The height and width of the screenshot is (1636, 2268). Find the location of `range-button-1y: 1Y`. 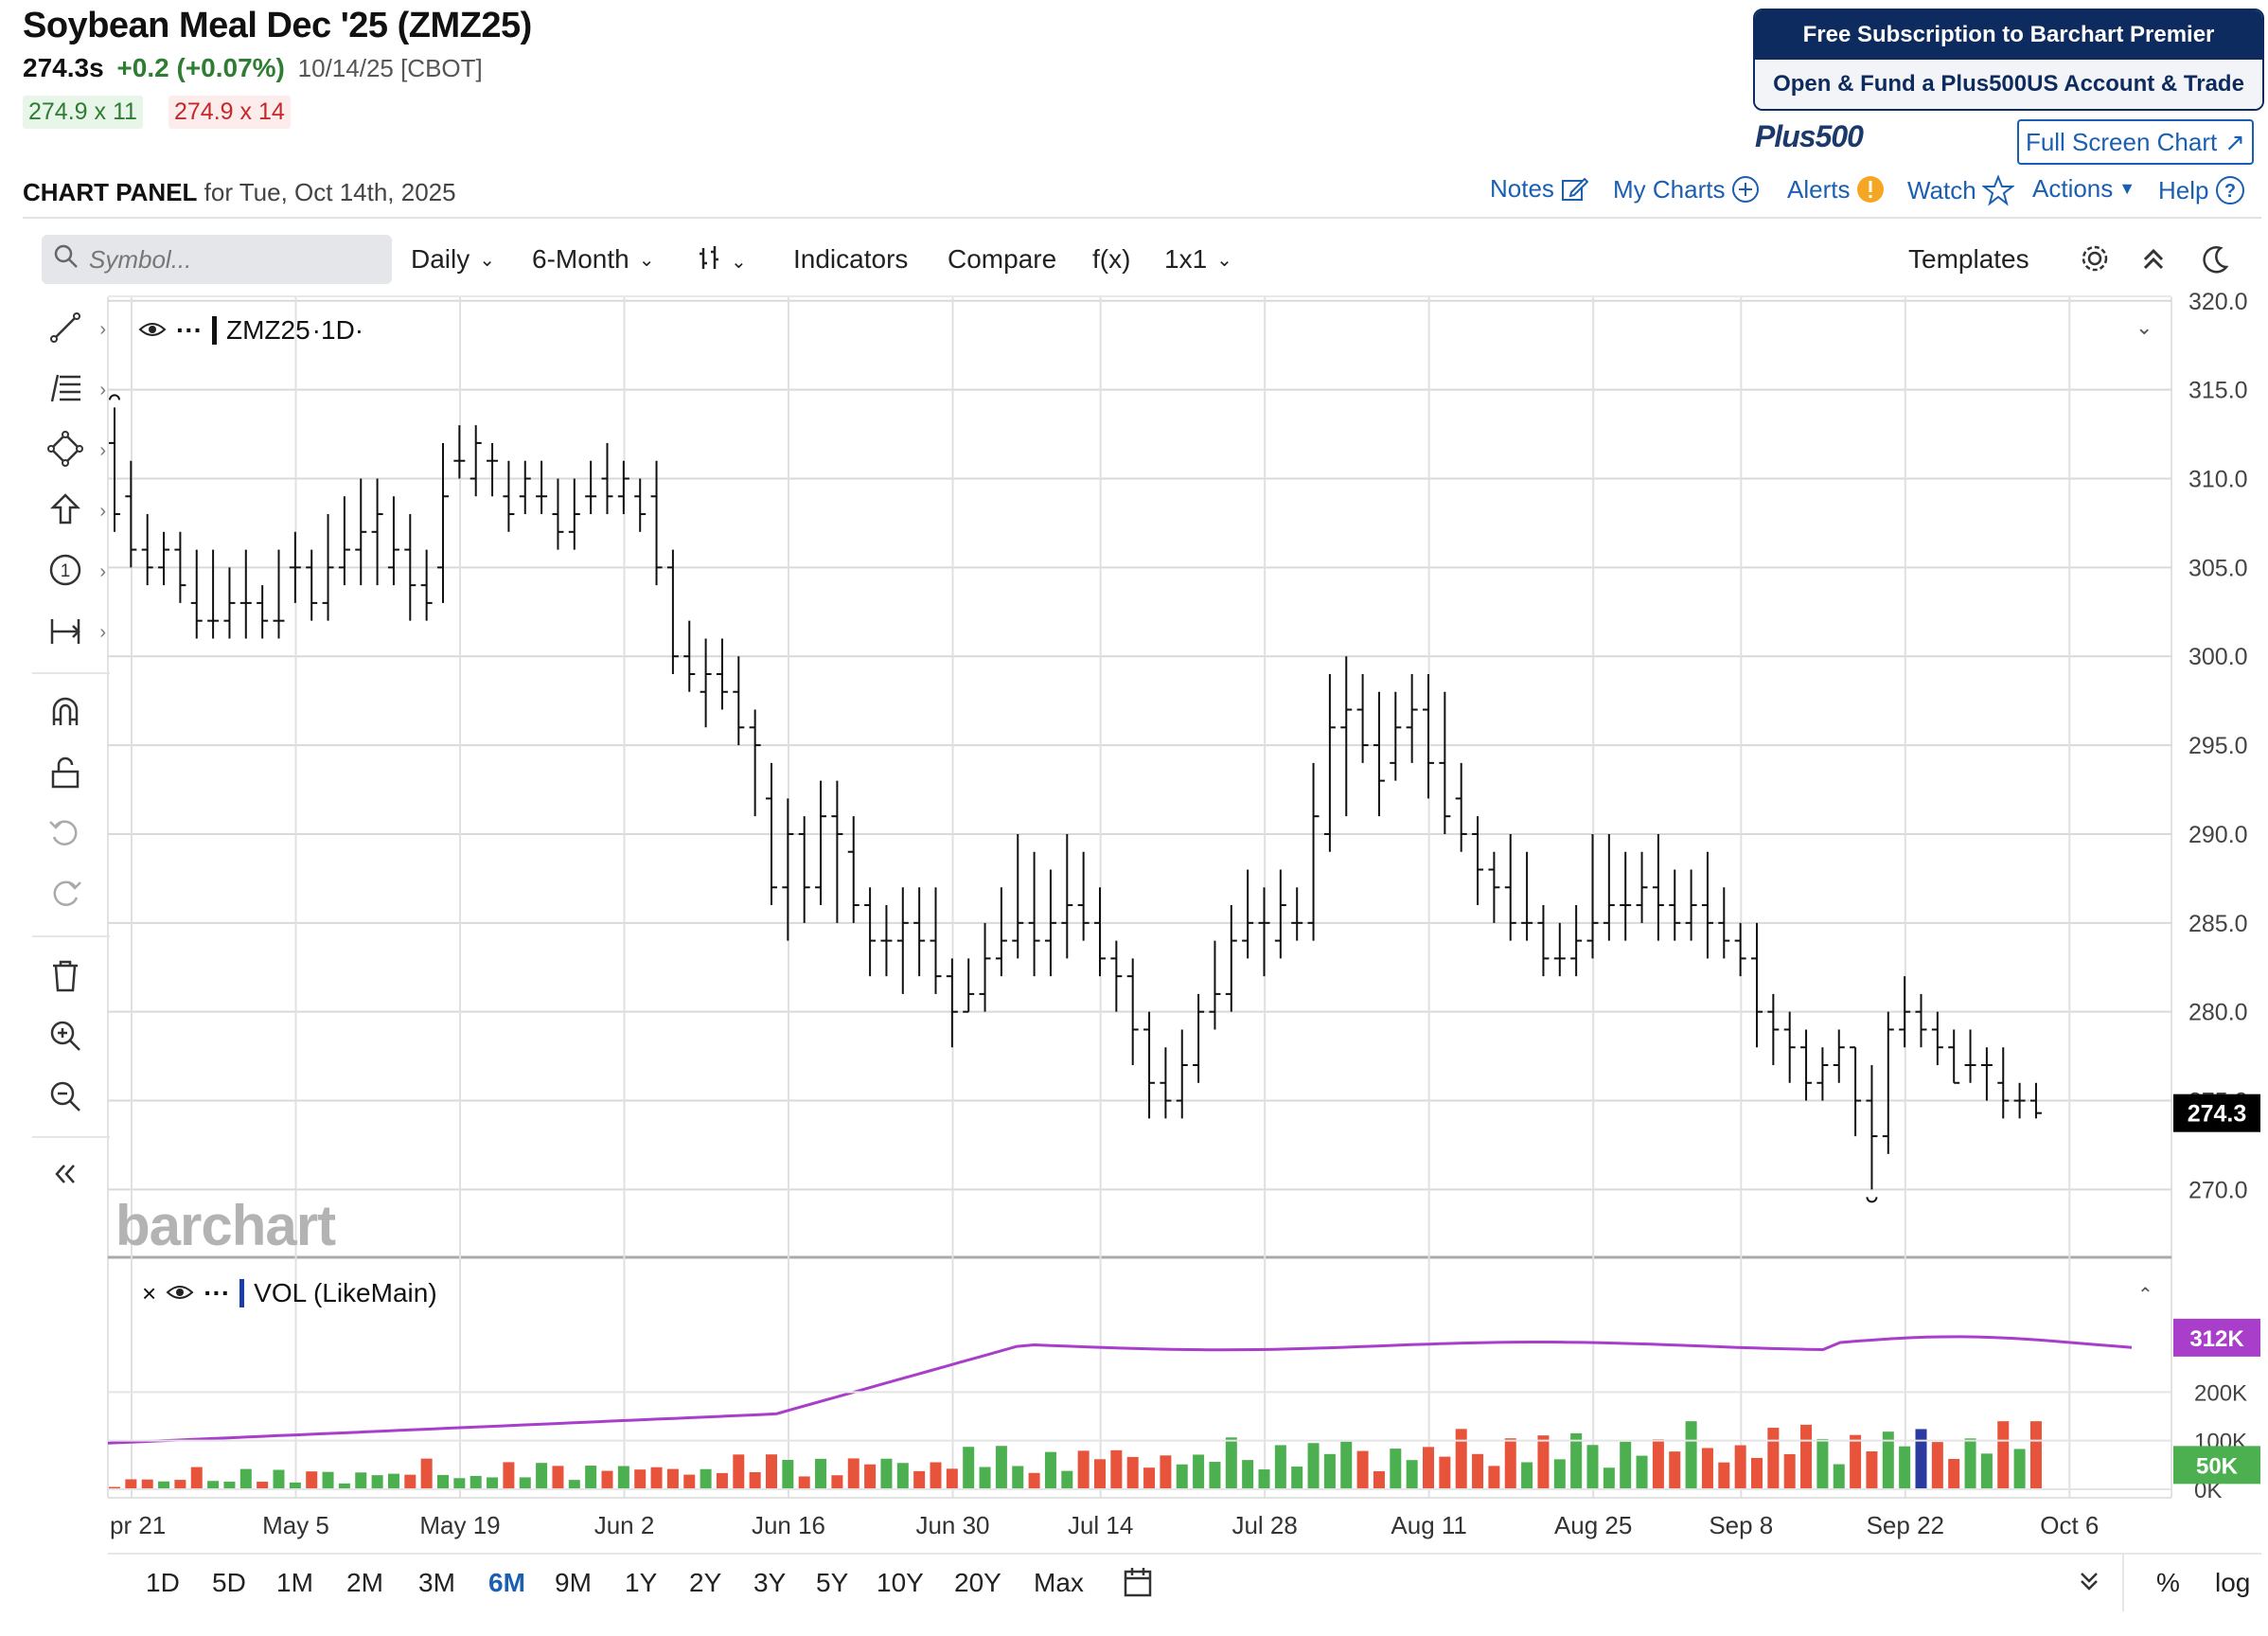

range-button-1y: 1Y is located at coordinates (641, 1583).